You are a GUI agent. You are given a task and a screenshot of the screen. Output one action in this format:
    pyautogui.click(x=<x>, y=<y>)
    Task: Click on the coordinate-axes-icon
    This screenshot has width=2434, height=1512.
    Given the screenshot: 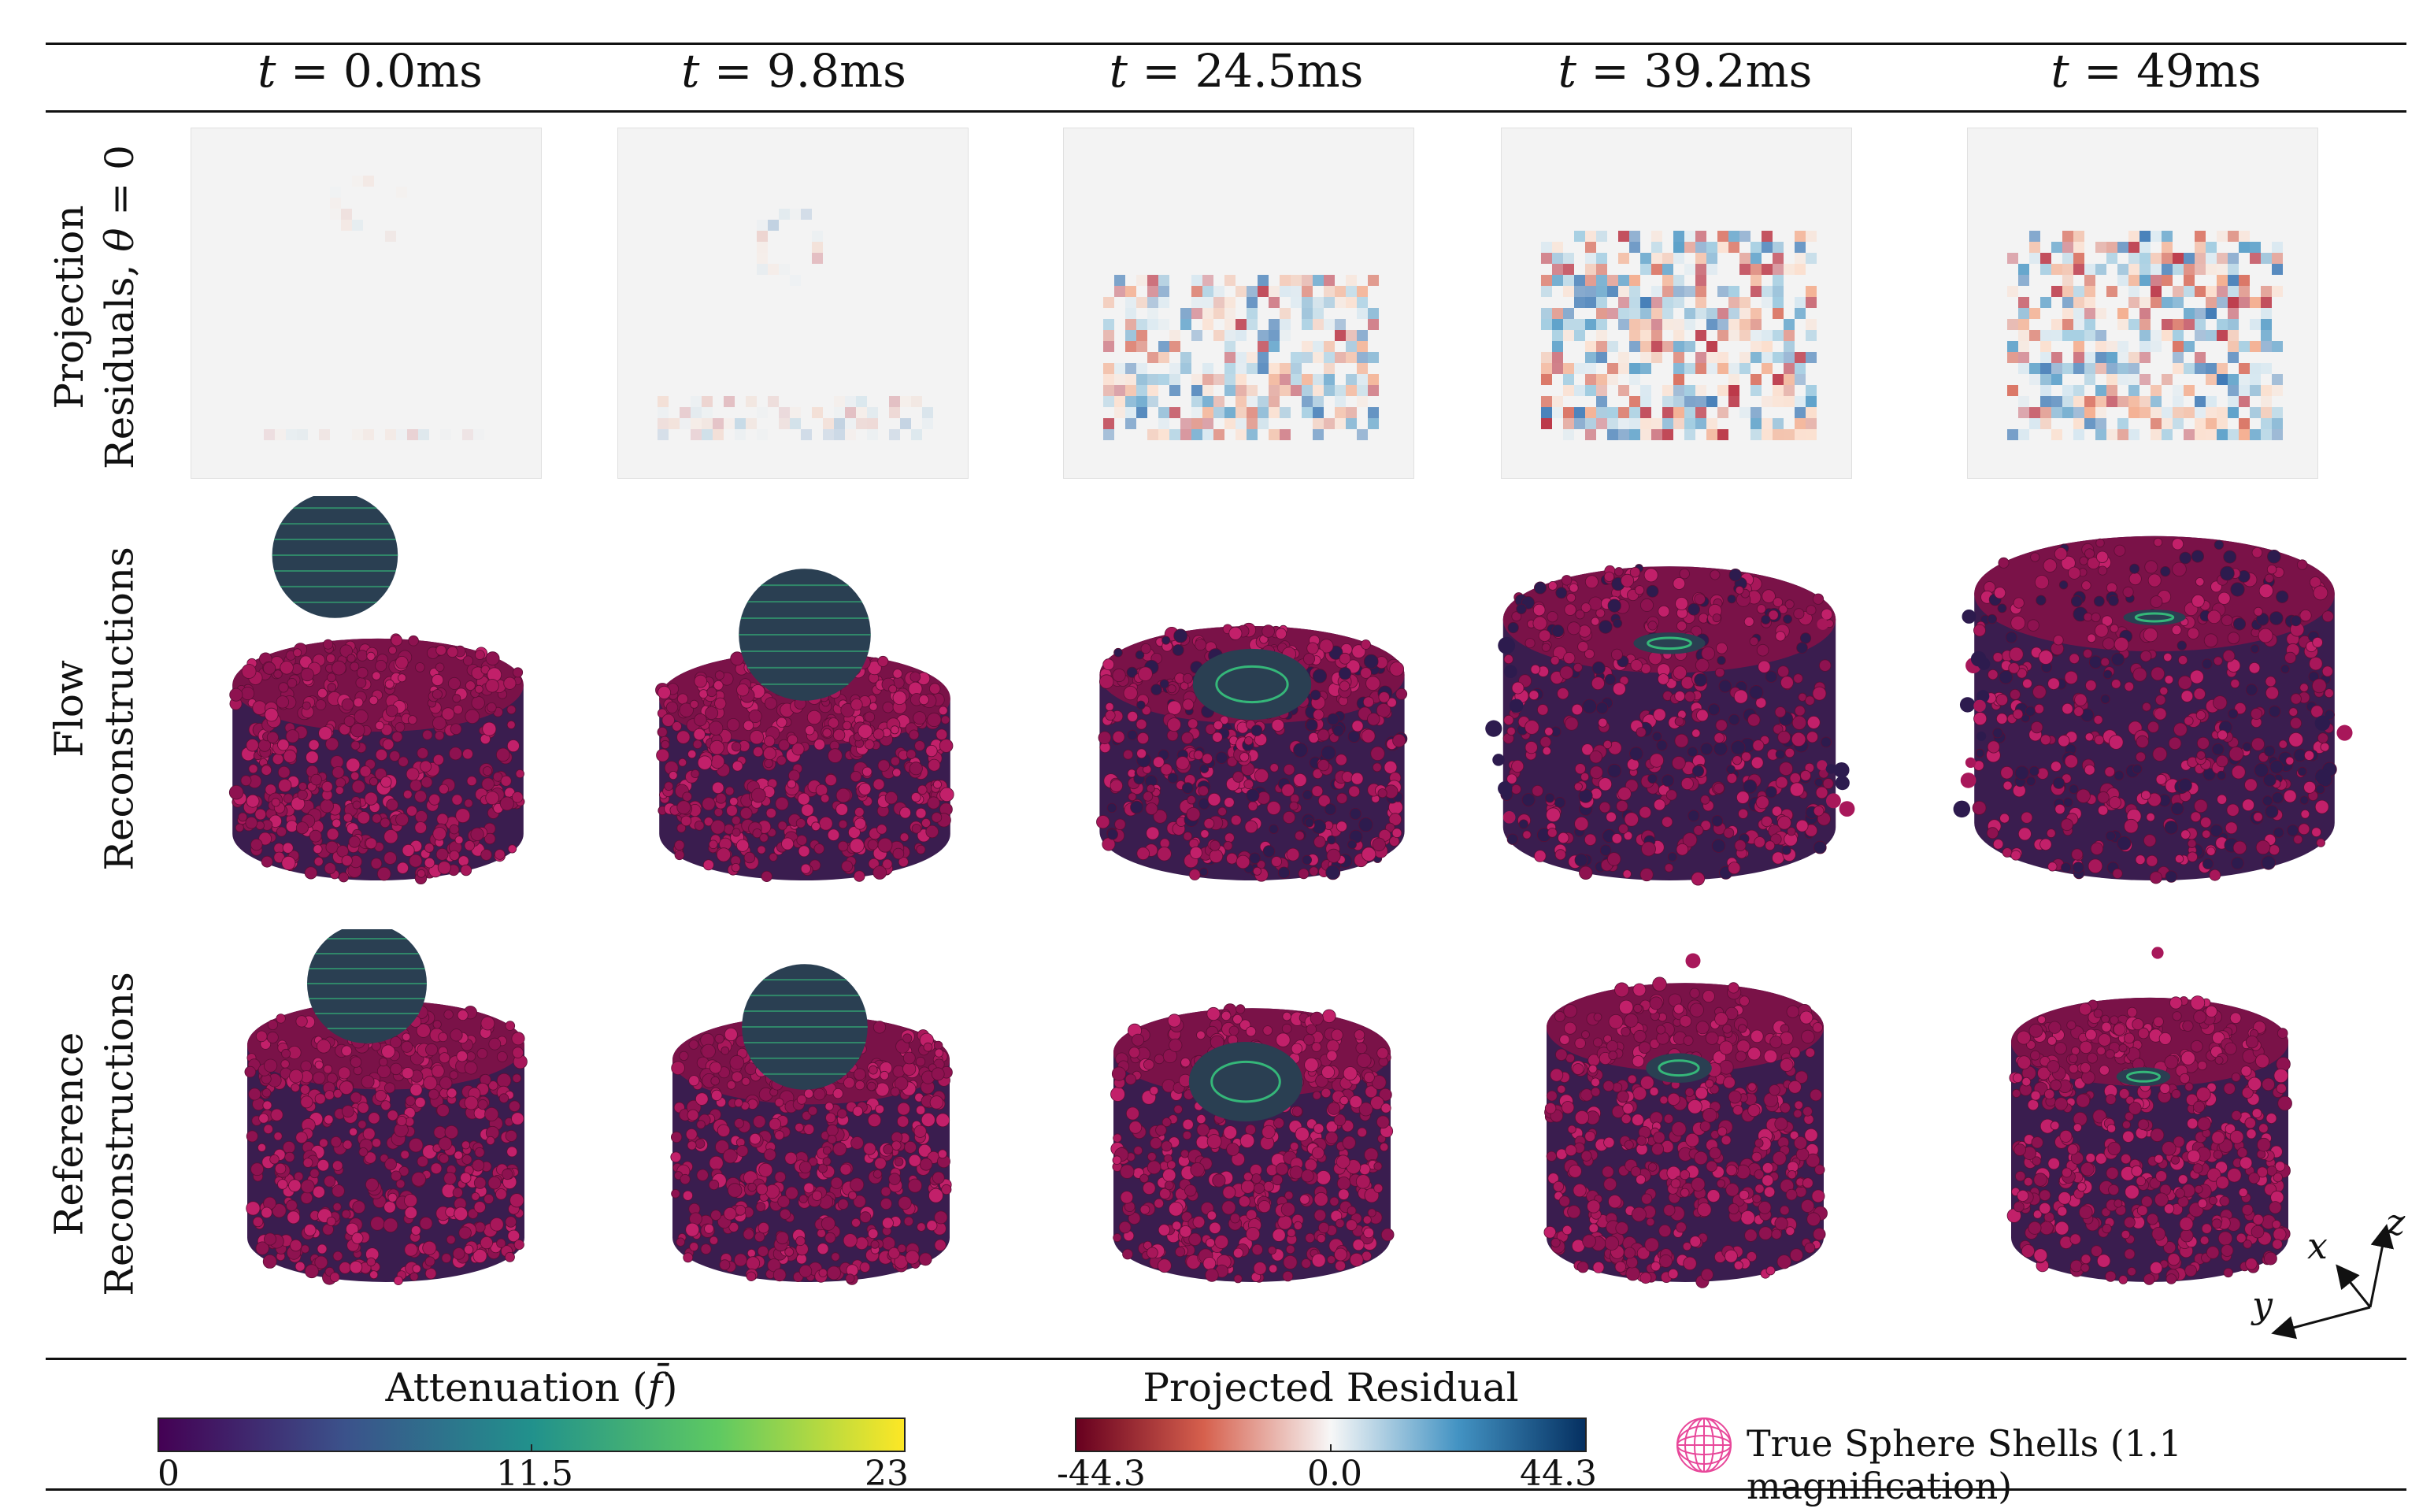 What is the action you would take?
    pyautogui.click(x=2333, y=1282)
    